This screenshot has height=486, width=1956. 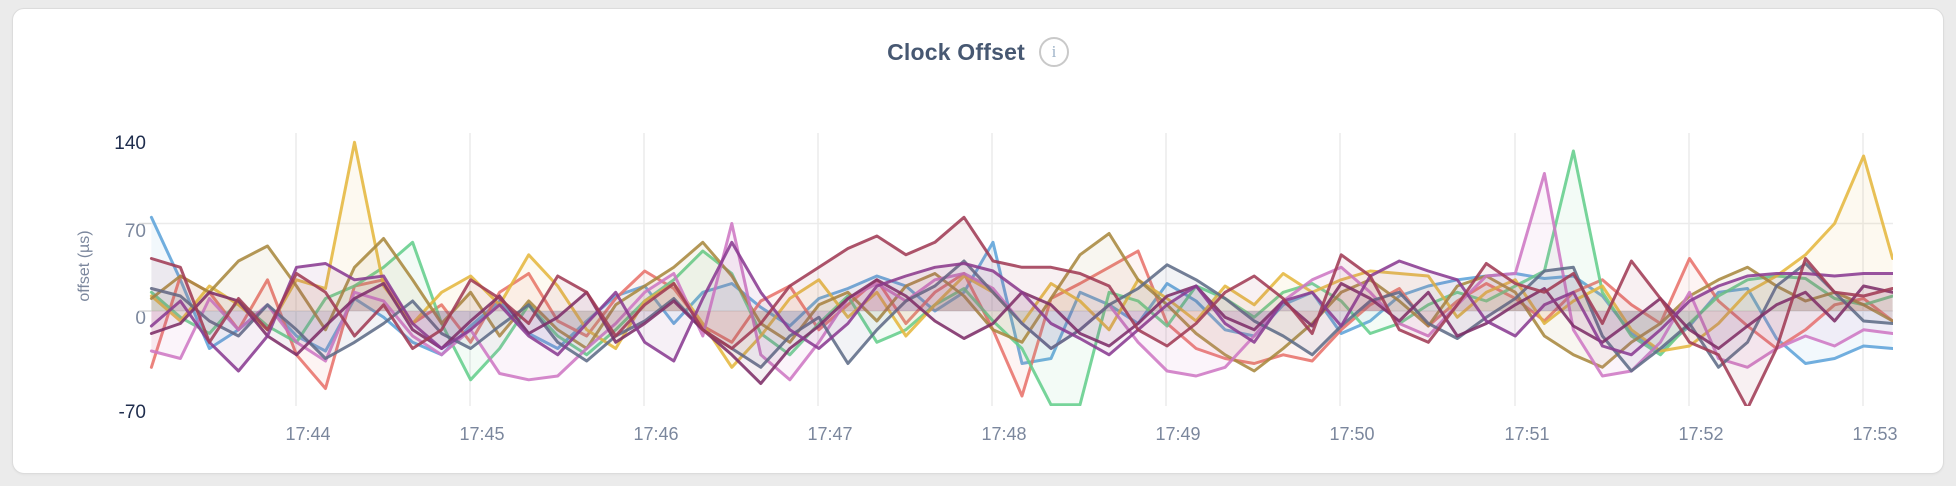 I want to click on x-tick-1744: 17:44, so click(x=308, y=434).